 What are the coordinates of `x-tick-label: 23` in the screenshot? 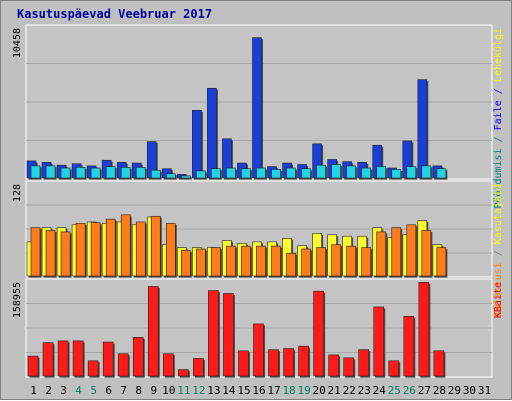 It's located at (364, 390).